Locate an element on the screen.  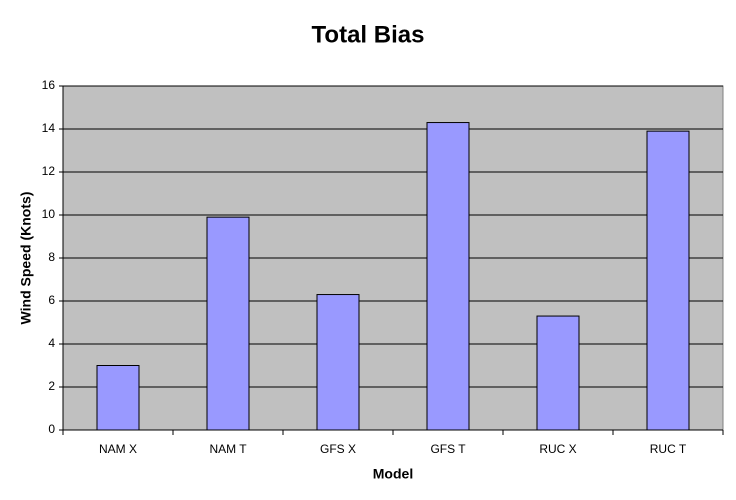
y-tick-label: 6 is located at coordinates (51, 300).